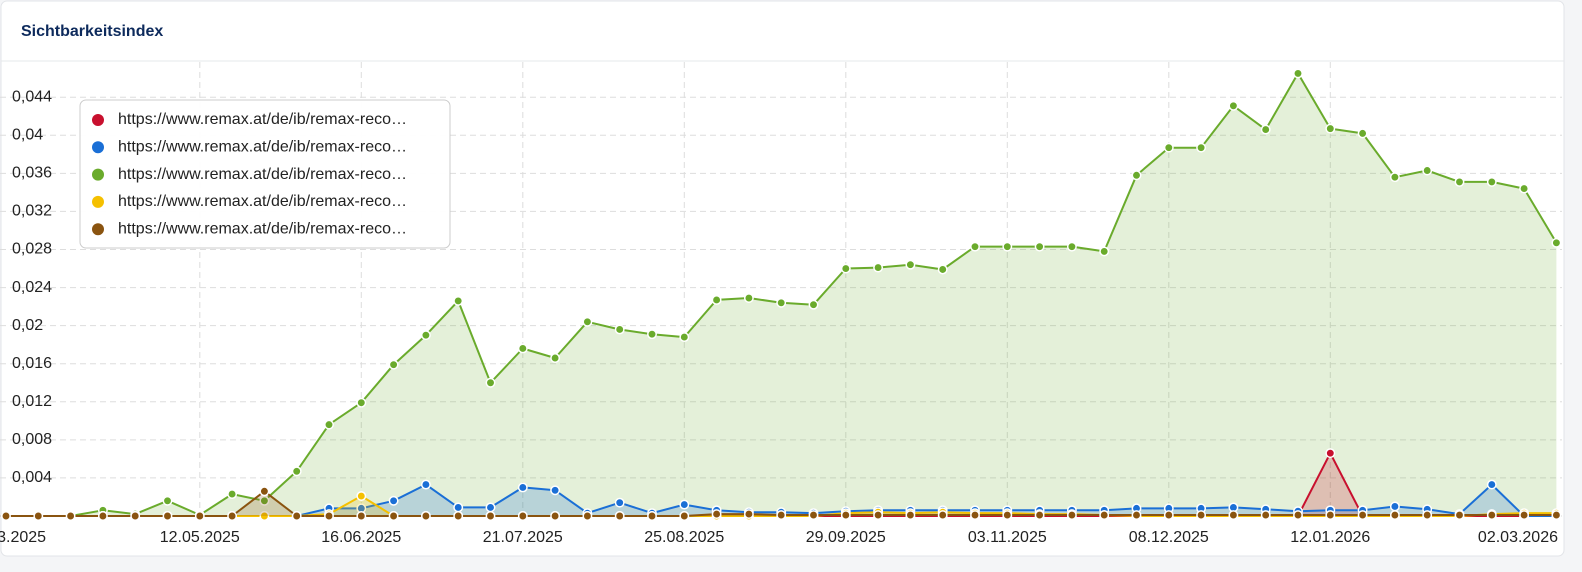  I want to click on x-tick-label: 31.03.2025, so click(23, 537).